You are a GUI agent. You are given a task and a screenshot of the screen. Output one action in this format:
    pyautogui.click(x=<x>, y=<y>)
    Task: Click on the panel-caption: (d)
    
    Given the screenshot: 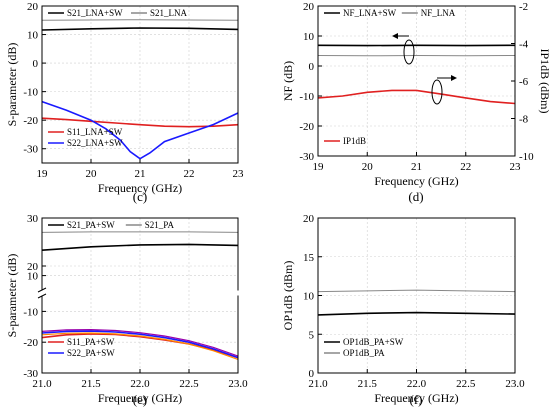 What is the action you would take?
    pyautogui.click(x=415, y=196)
    